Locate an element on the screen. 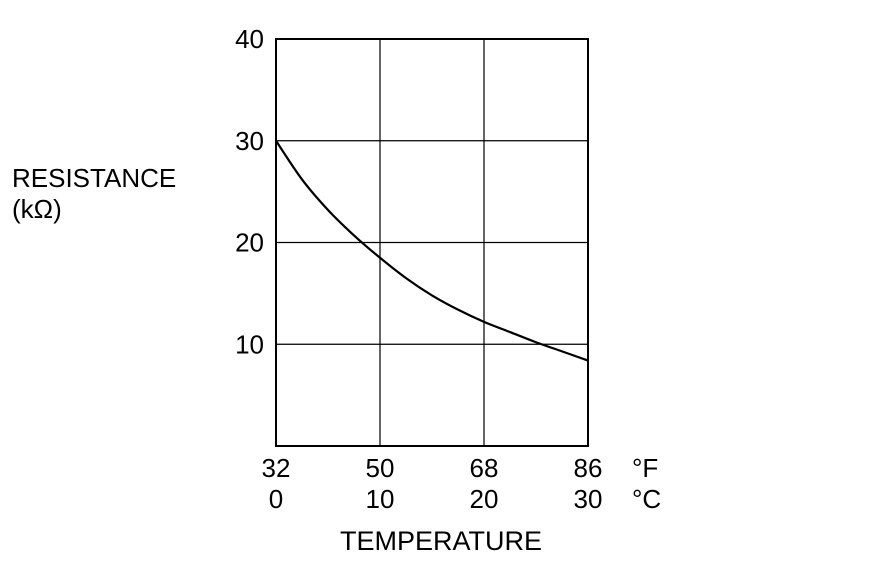  x-tick-label-celsius: 0 is located at coordinates (276, 499).